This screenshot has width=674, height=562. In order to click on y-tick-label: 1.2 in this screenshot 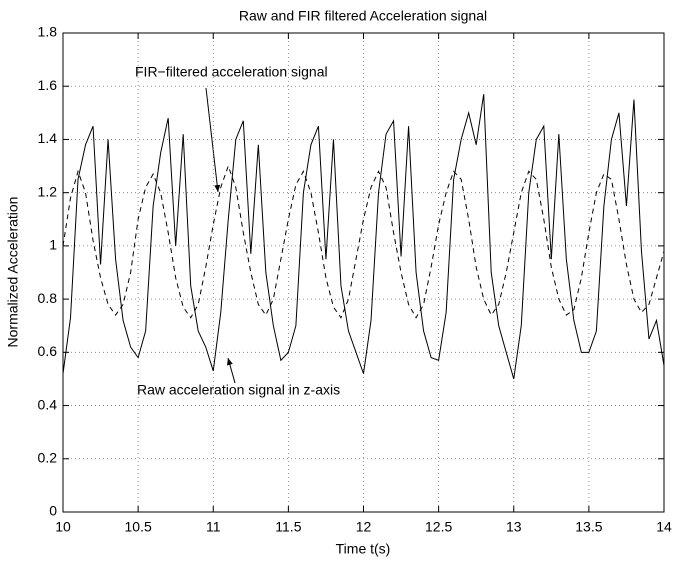, I will do `click(48, 191)`.